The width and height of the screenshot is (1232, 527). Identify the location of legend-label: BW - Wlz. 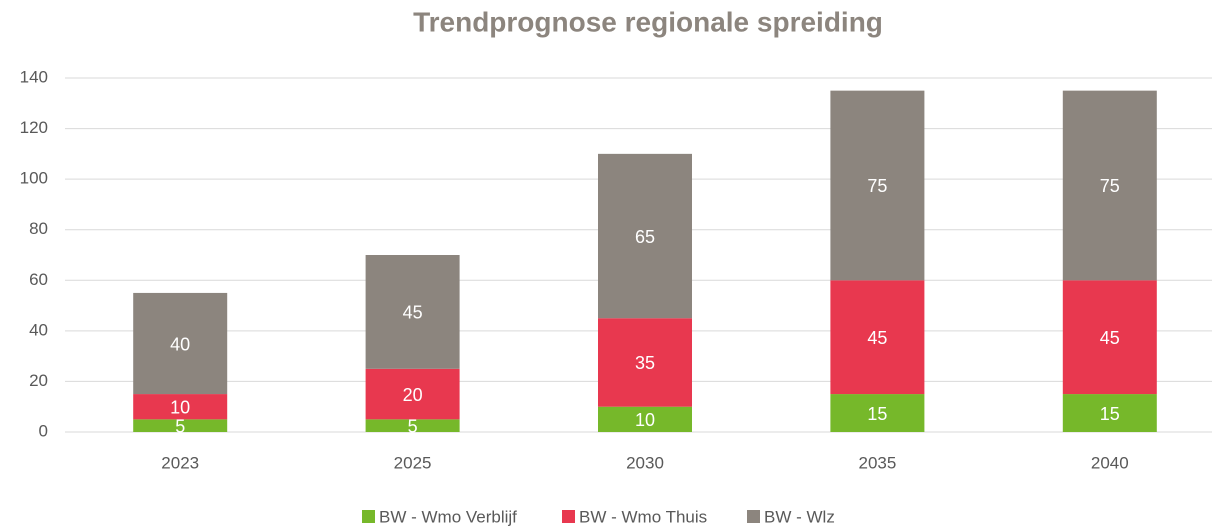
(799, 516).